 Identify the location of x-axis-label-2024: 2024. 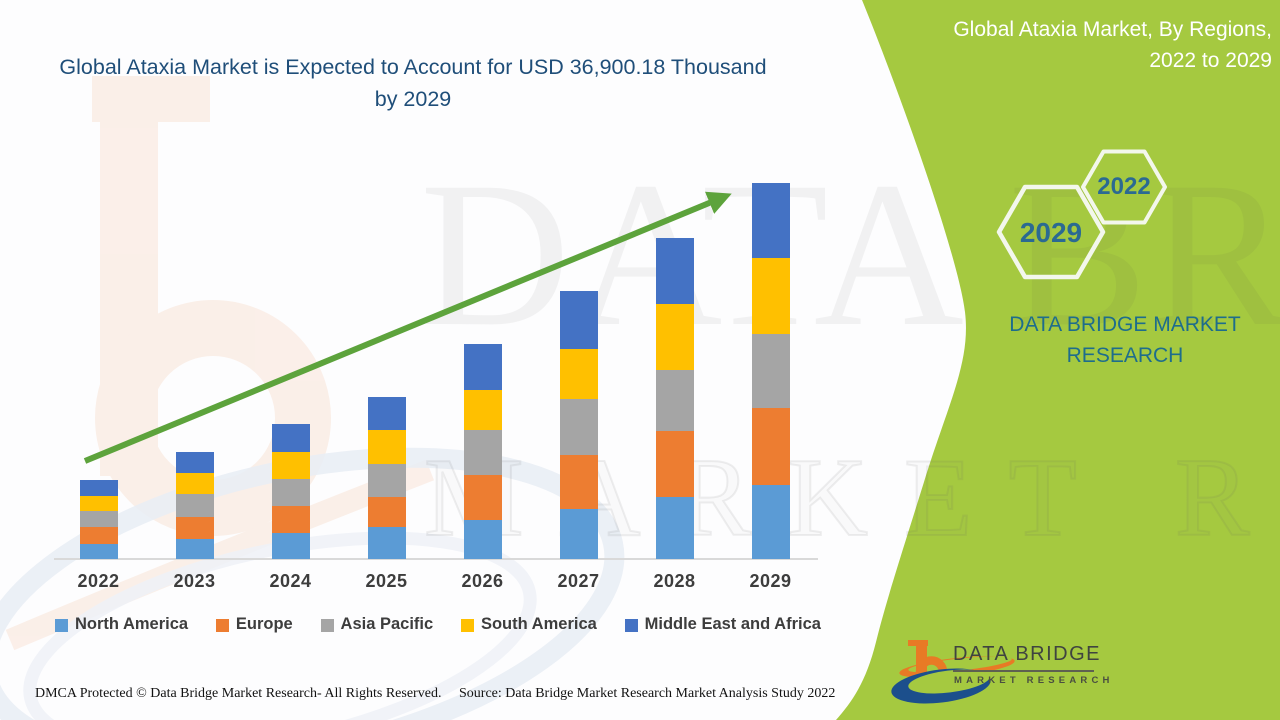
(290, 581).